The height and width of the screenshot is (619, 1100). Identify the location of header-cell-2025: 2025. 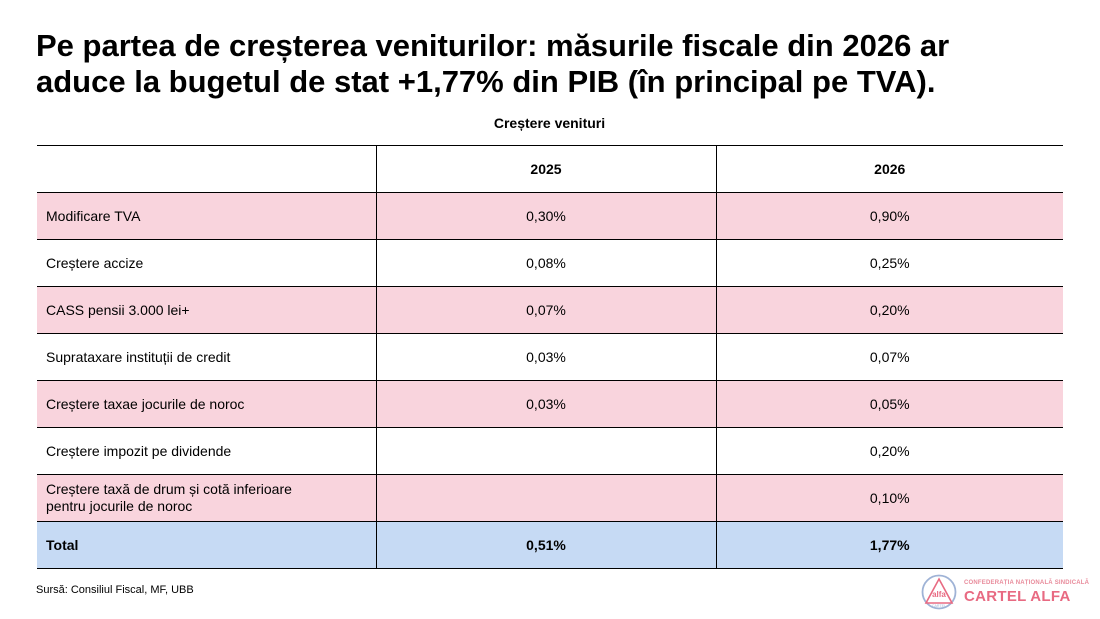
(545, 169).